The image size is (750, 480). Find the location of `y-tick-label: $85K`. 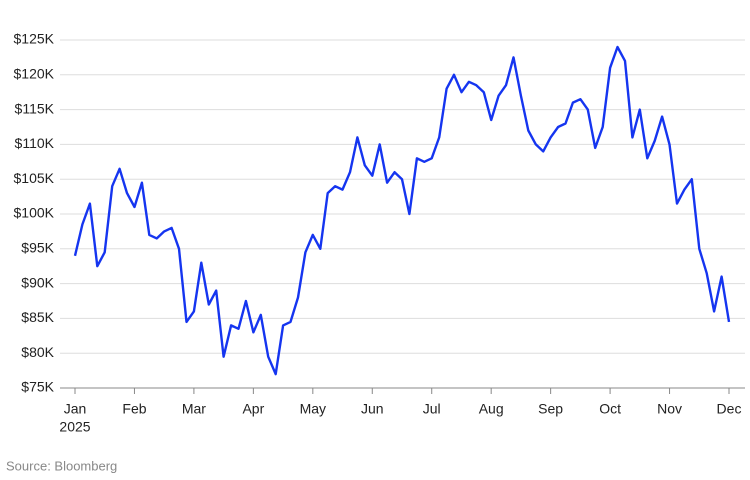

y-tick-label: $85K is located at coordinates (37, 317).